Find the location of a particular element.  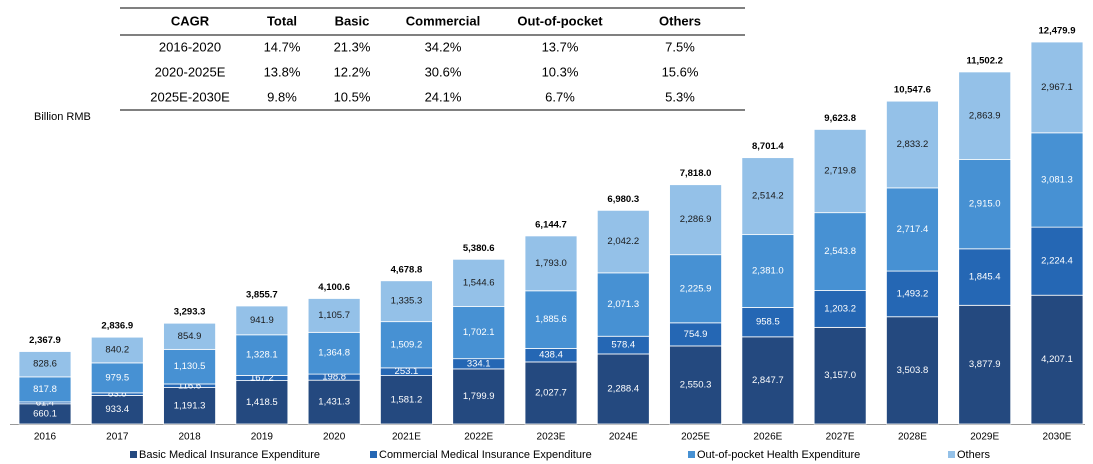

segment-label: 1,493.2 is located at coordinates (913, 293).